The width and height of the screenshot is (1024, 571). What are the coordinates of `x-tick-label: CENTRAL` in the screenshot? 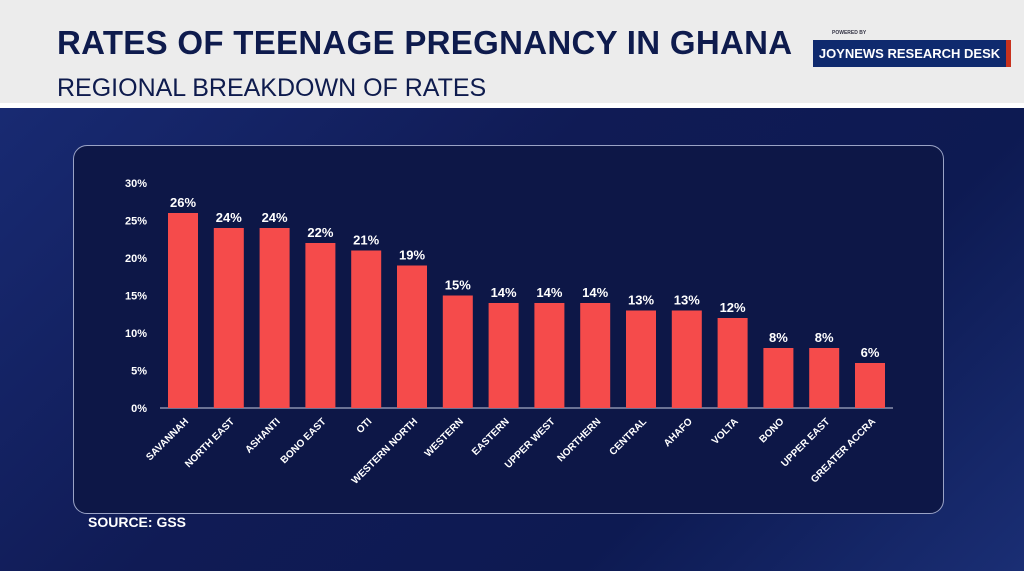 It's located at (629, 437).